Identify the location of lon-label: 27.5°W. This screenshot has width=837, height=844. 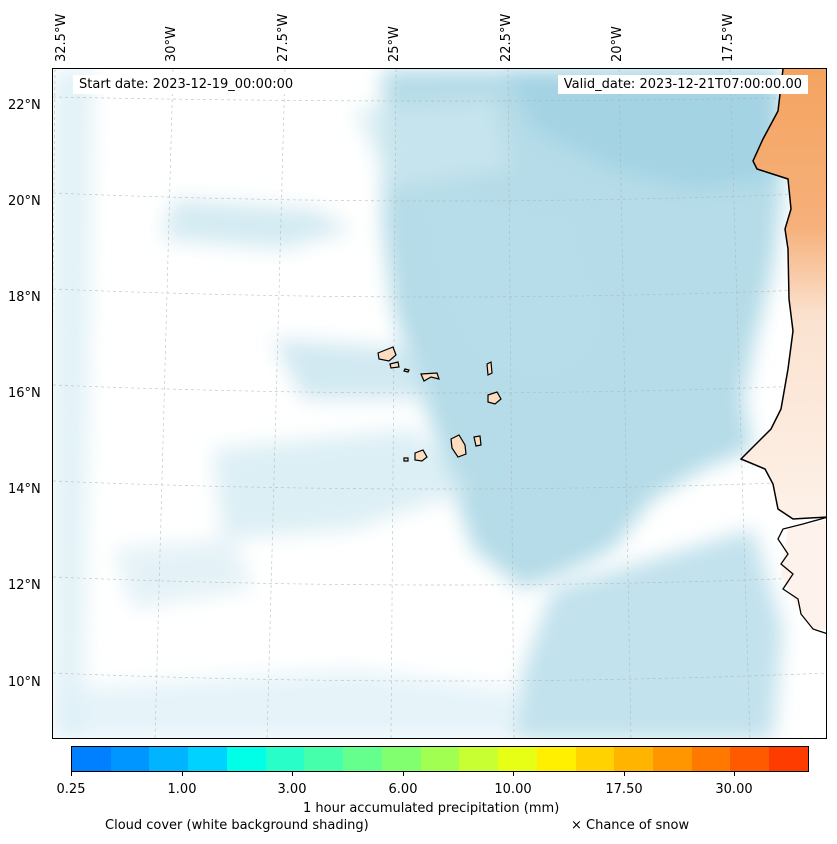
(283, 37).